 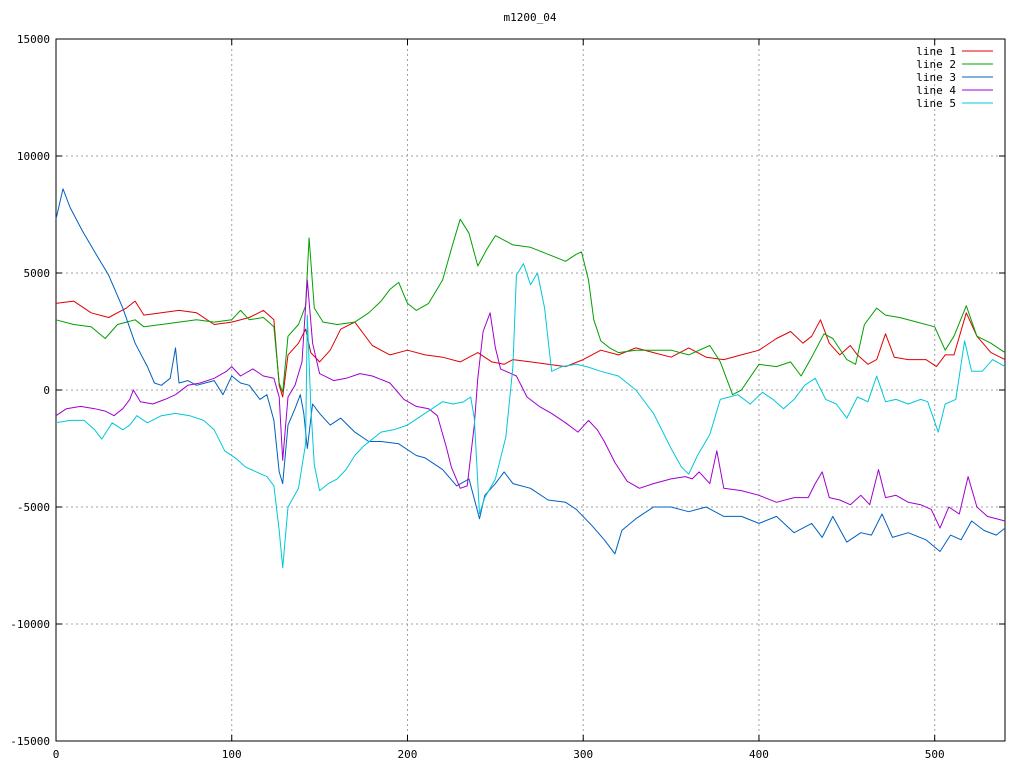 I want to click on x-tick-label: 400, so click(x=759, y=754).